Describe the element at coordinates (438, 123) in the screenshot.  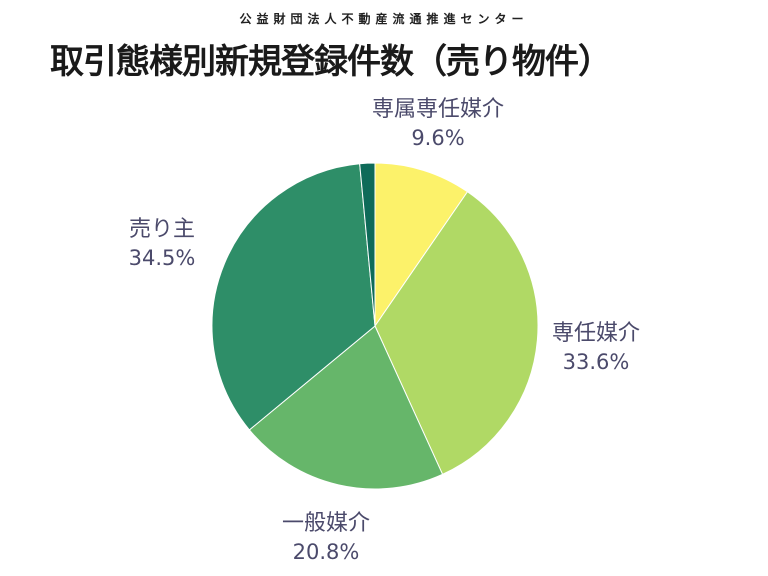
I see `slice-label-0: 専属専任媒介 9.6%` at that location.